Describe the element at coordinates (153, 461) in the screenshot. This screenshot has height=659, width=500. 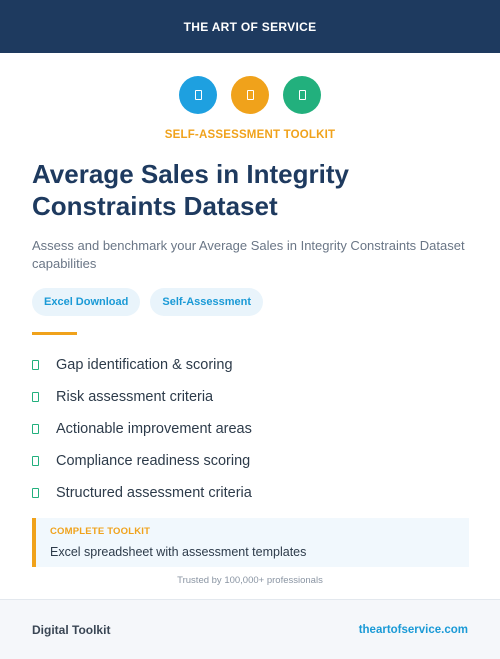
I see `feature-label: Compliance readiness scoring` at that location.